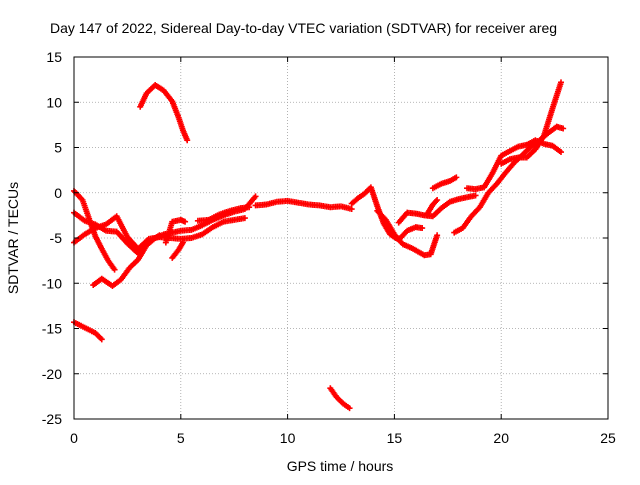 The image size is (640, 485). What do you see at coordinates (54, 102) in the screenshot?
I see `y-tick-label: 10` at bounding box center [54, 102].